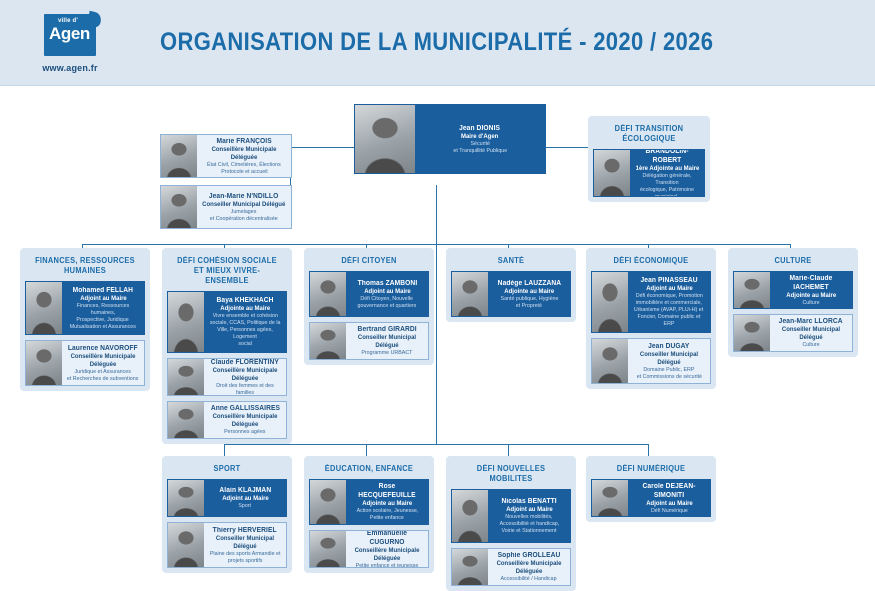 Image resolution: width=875 pixels, height=591 pixels. I want to click on person-desc: gouvernance et quartiers, so click(387, 305).